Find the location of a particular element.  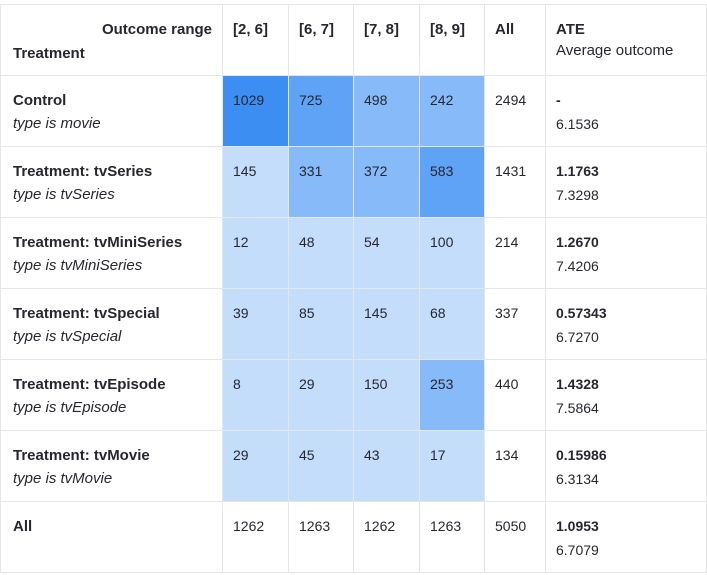

count-value: 331 is located at coordinates (311, 171).